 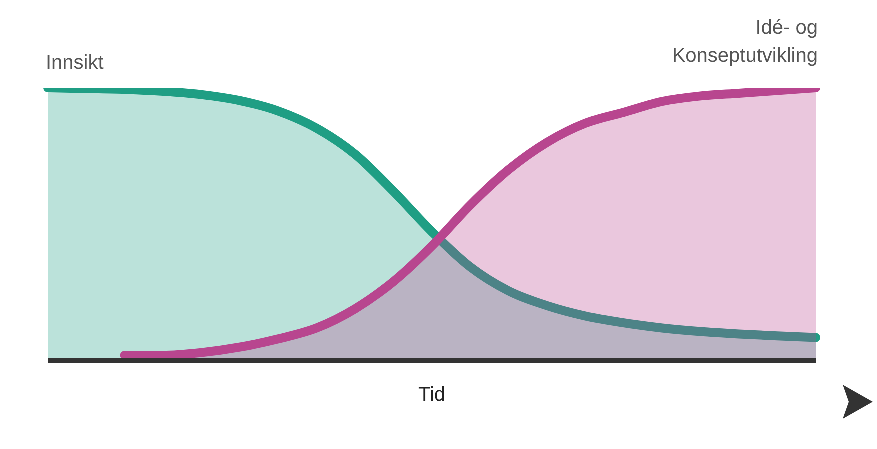 What do you see at coordinates (432, 395) in the screenshot?
I see `x-axis-title: Tid` at bounding box center [432, 395].